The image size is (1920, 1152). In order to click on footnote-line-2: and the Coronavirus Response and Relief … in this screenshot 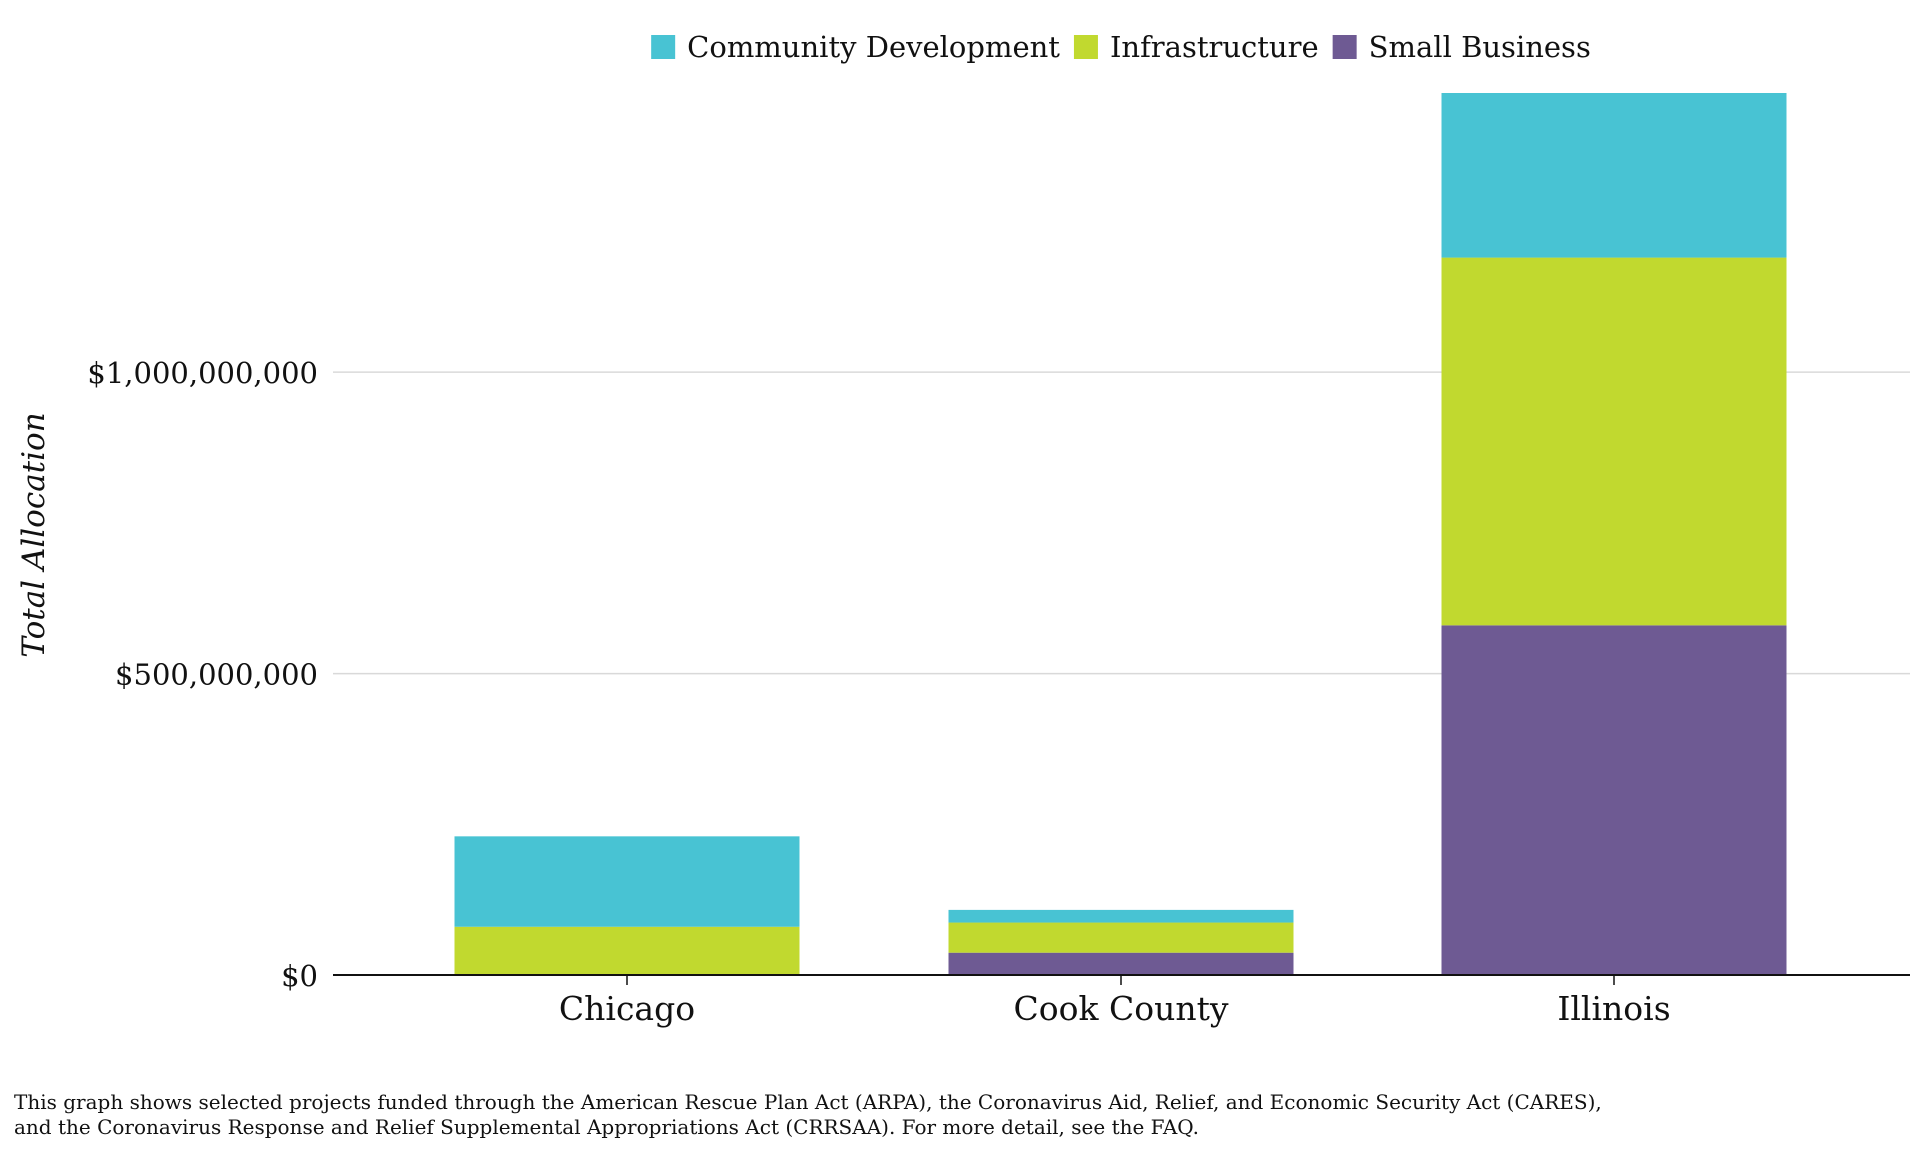, I will do `click(607, 1127)`.